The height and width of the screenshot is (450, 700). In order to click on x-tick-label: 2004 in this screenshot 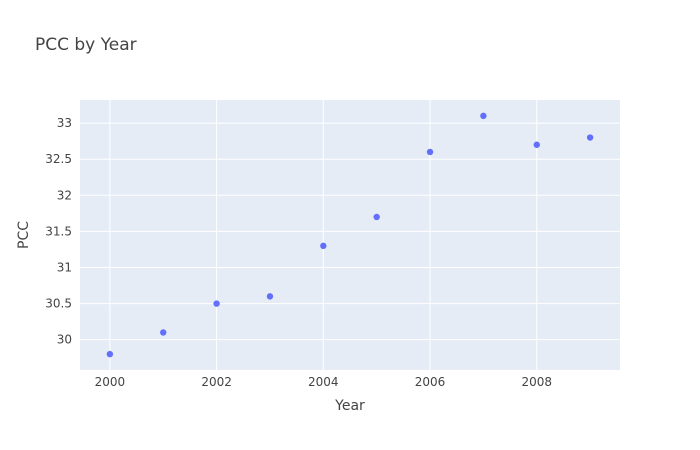, I will do `click(323, 382)`.